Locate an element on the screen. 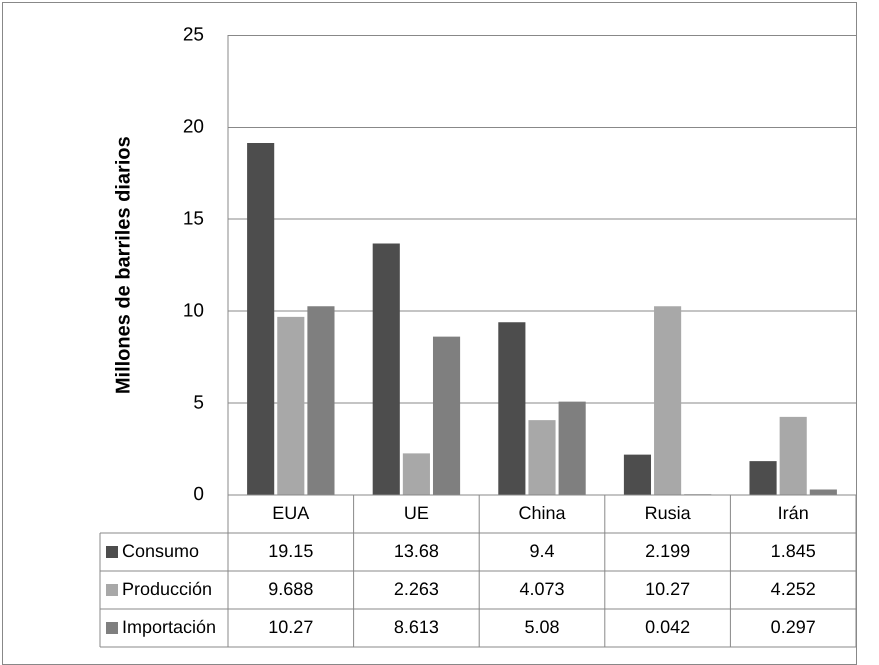  data-label: 0.297 is located at coordinates (793, 626).